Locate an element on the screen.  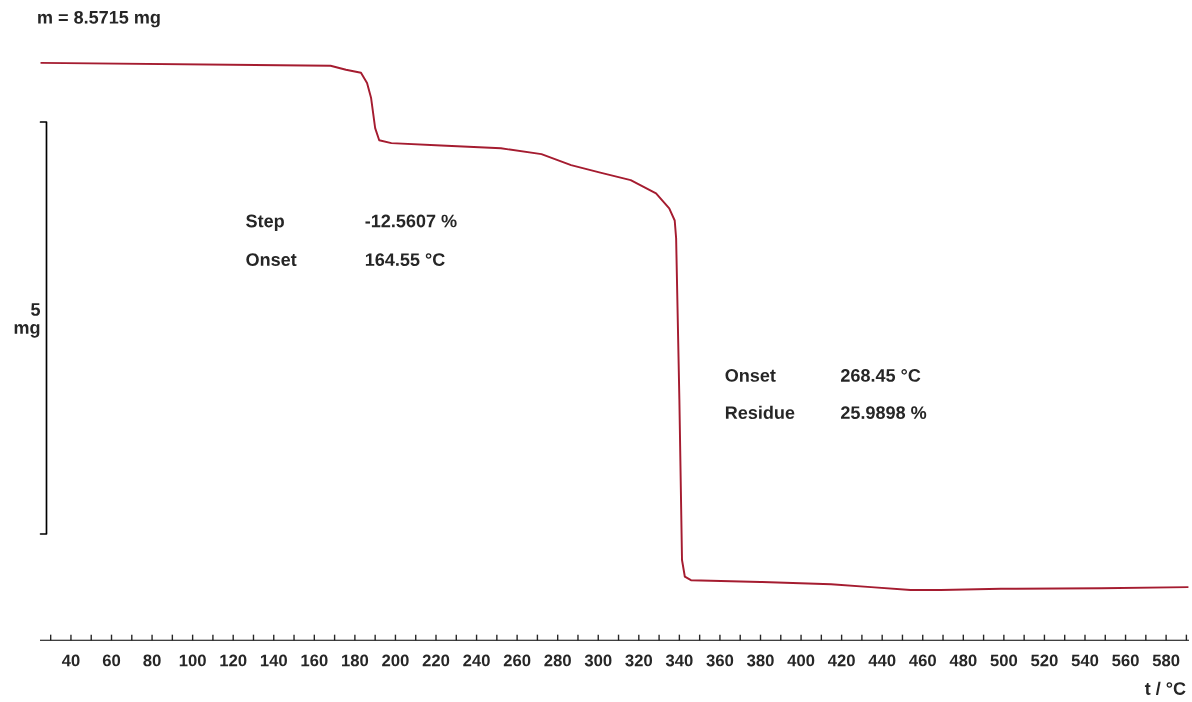
x-tick-label: 400 is located at coordinates (801, 660).